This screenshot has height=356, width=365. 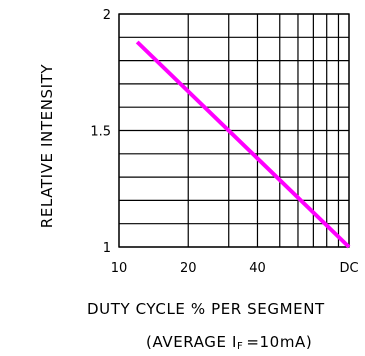 I want to click on x-axis-note-suffix: =10mA), so click(x=279, y=342).